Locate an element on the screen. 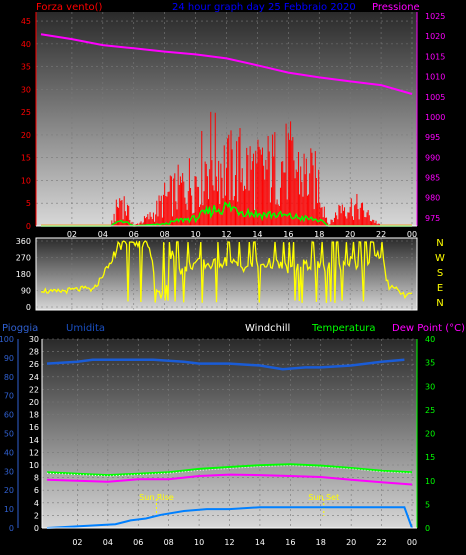  rain-tick-label: 10 is located at coordinates (9, 509).